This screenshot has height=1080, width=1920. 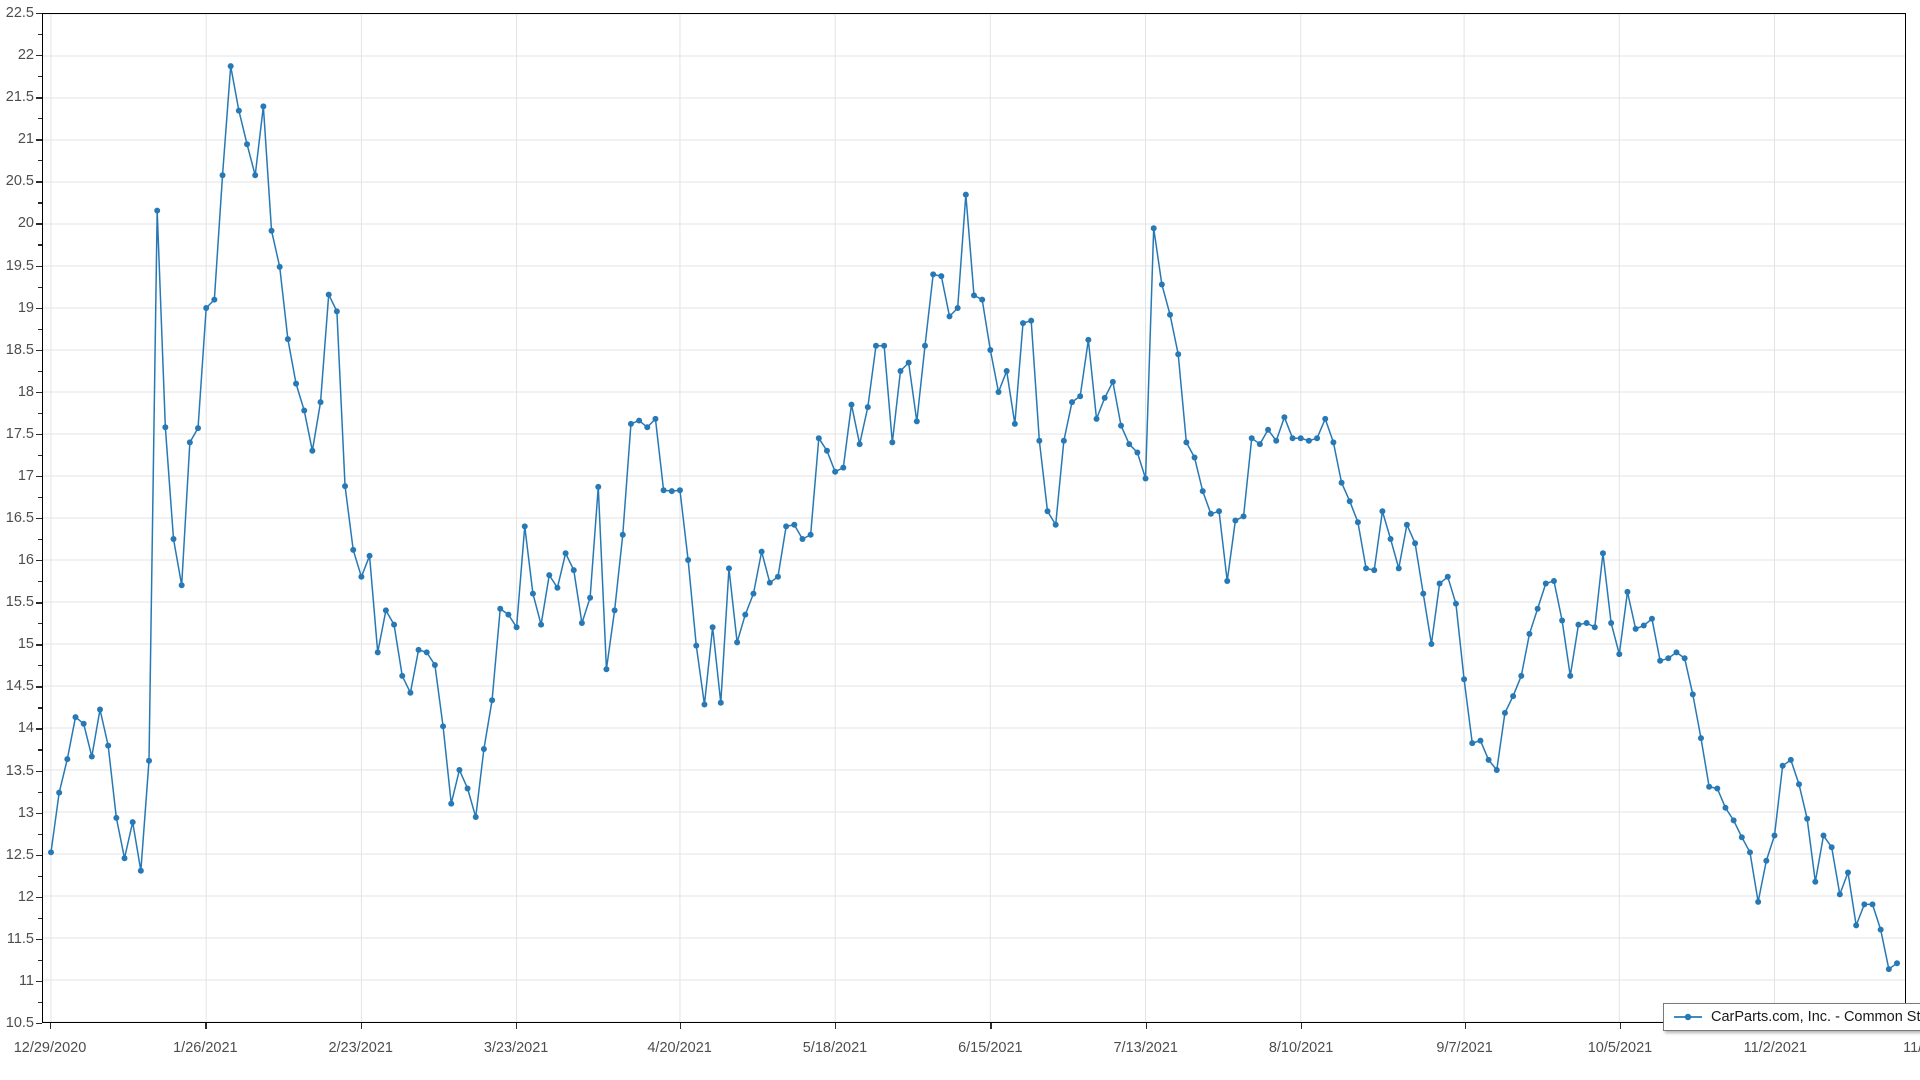 What do you see at coordinates (19, 854) in the screenshot?
I see `y-tick-label: 12.5` at bounding box center [19, 854].